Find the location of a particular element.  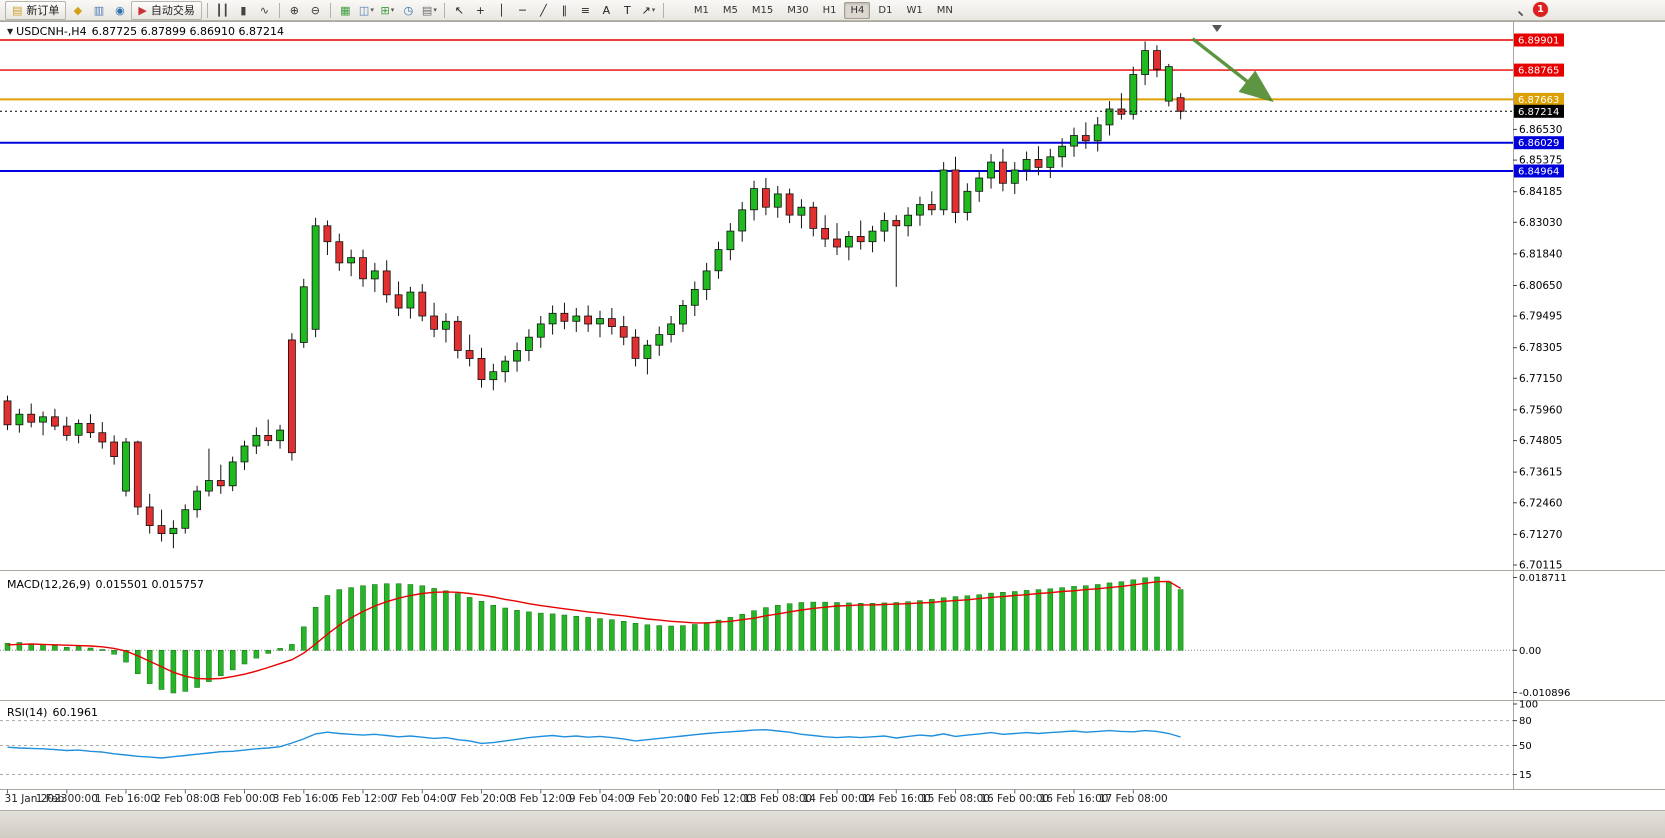

timeframe-w1: W1 is located at coordinates (914, 10).